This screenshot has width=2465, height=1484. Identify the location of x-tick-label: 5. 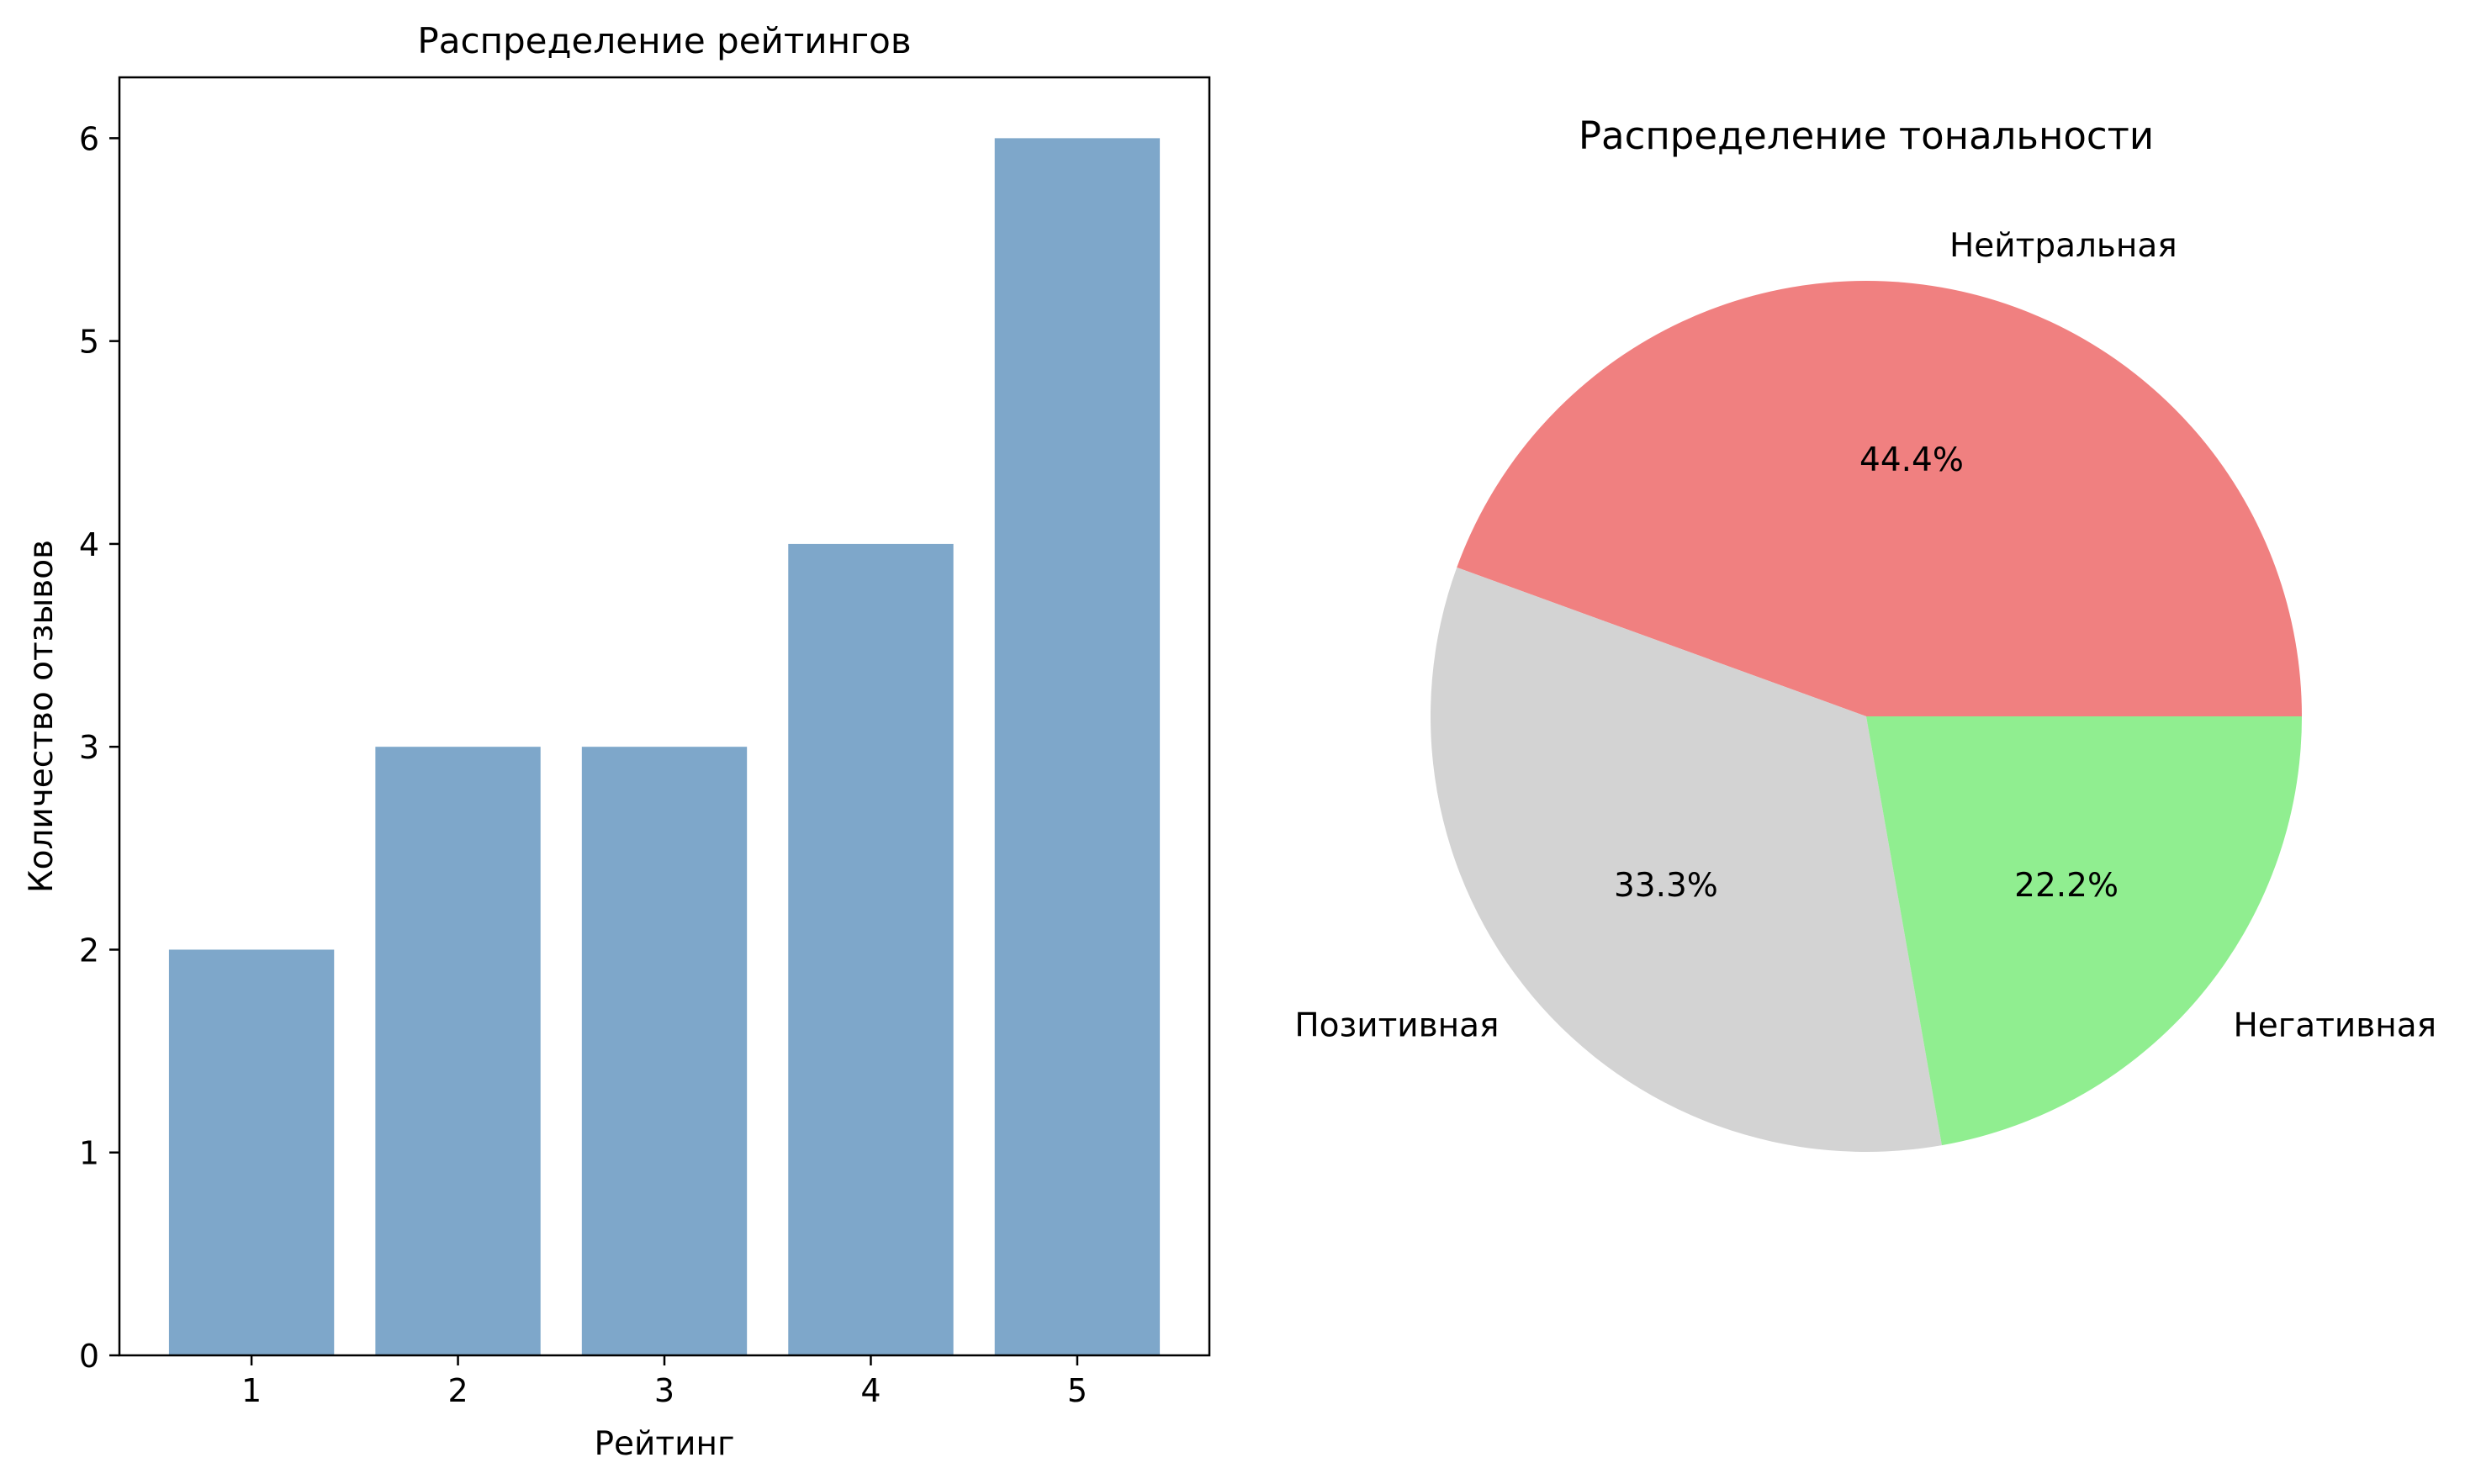
(1077, 1390).